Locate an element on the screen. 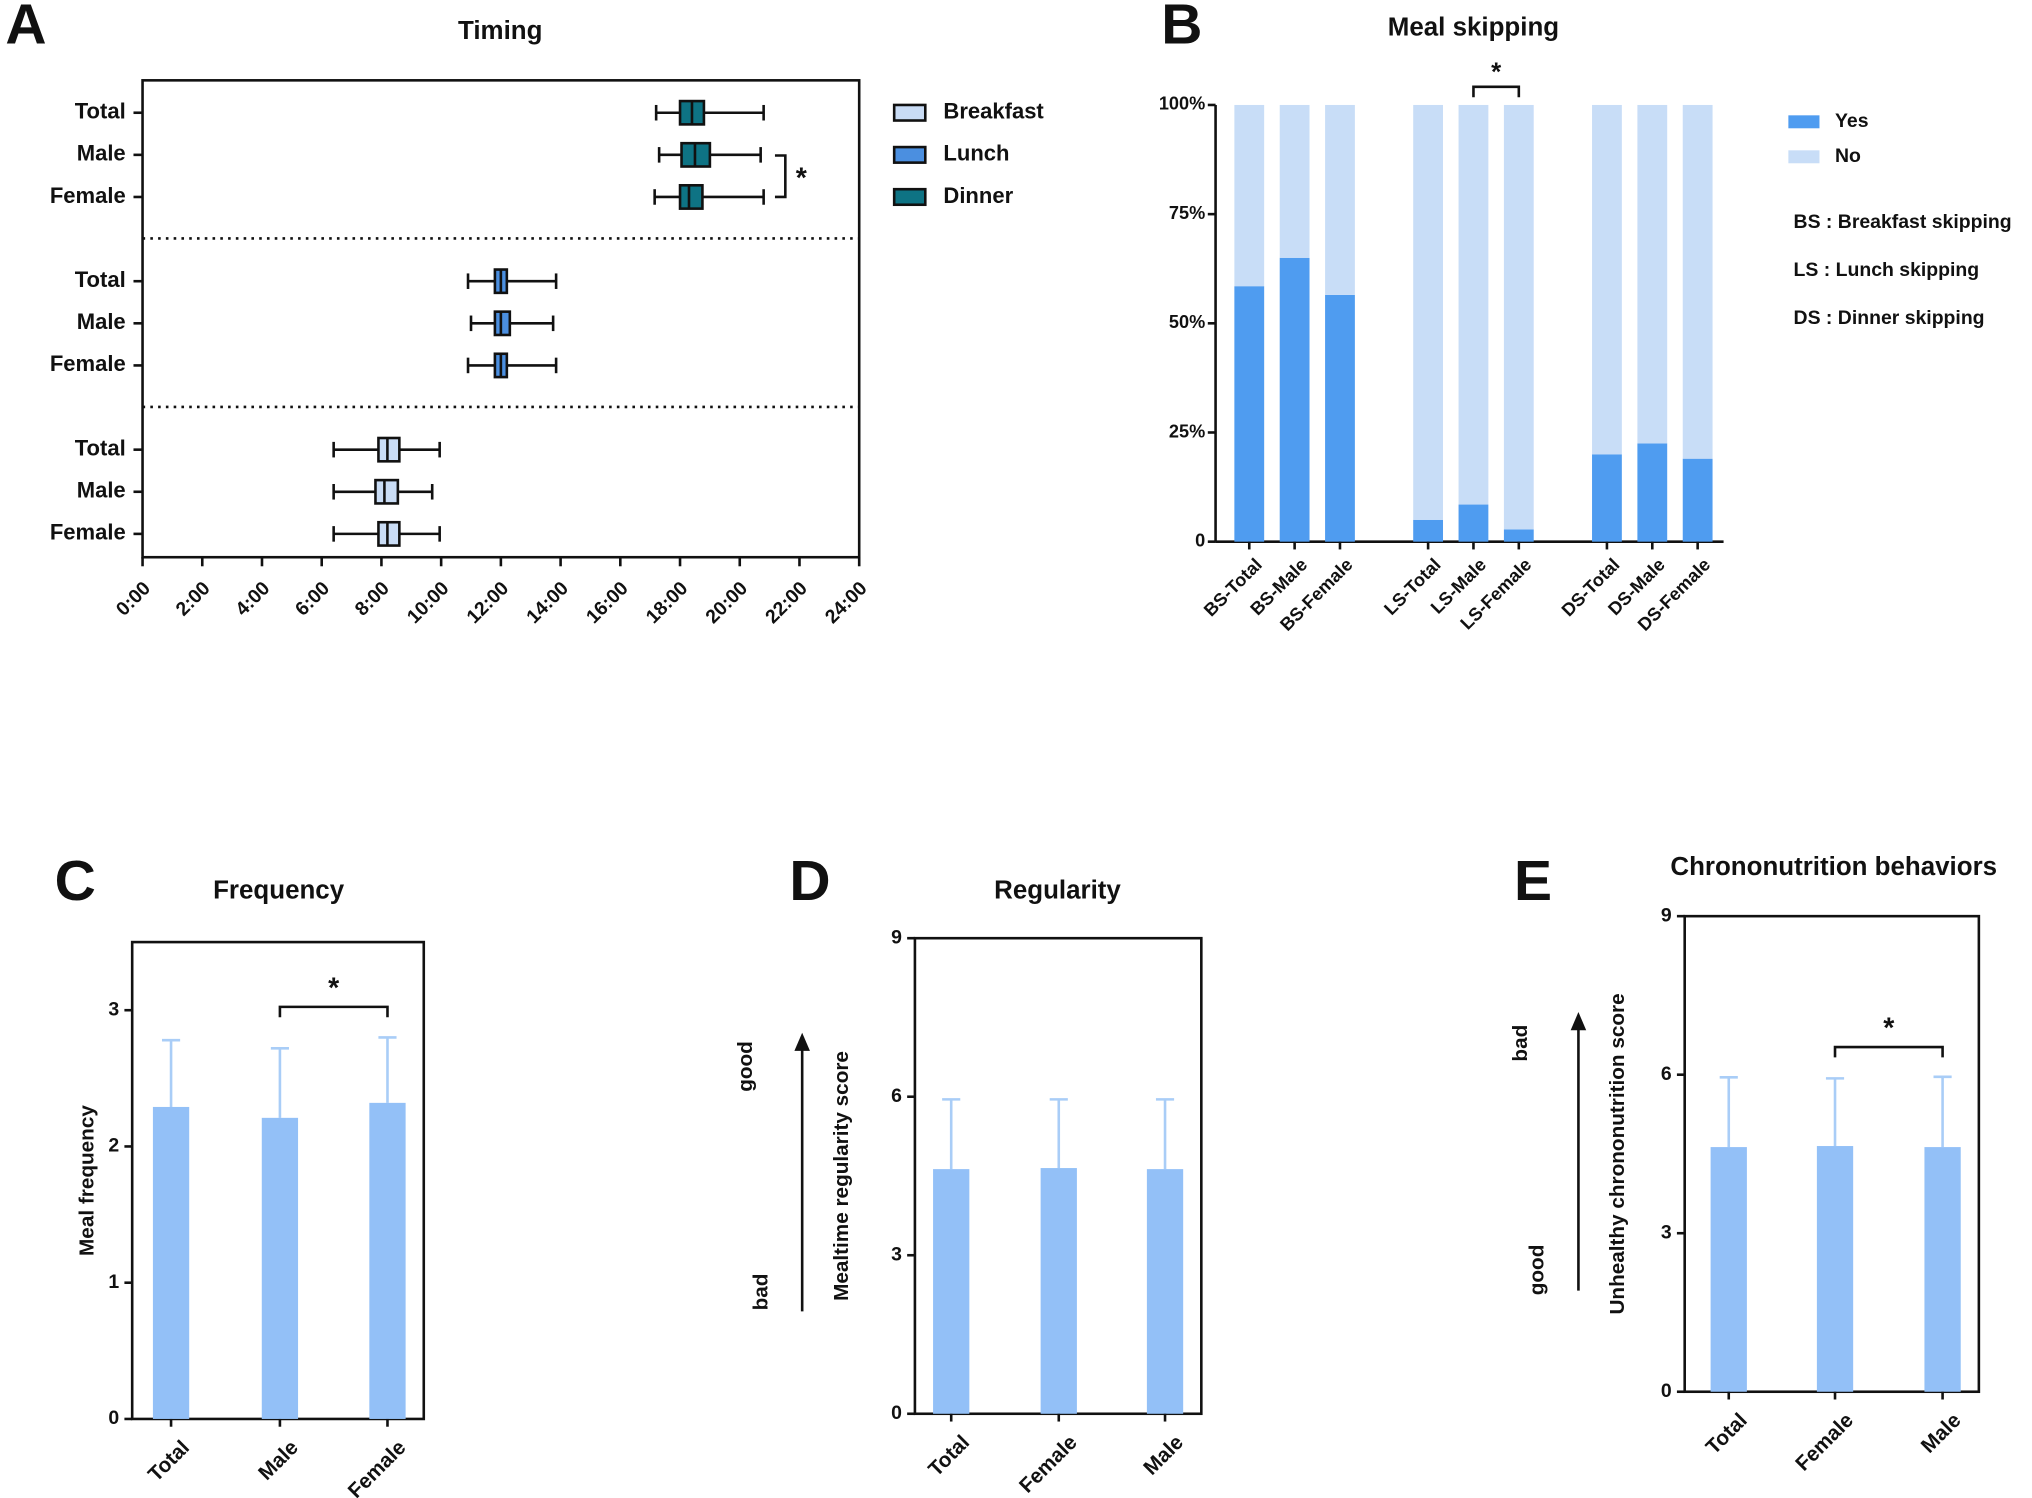 This screenshot has height=1498, width=2032. x-tick-label: 6:00 is located at coordinates (312, 598).